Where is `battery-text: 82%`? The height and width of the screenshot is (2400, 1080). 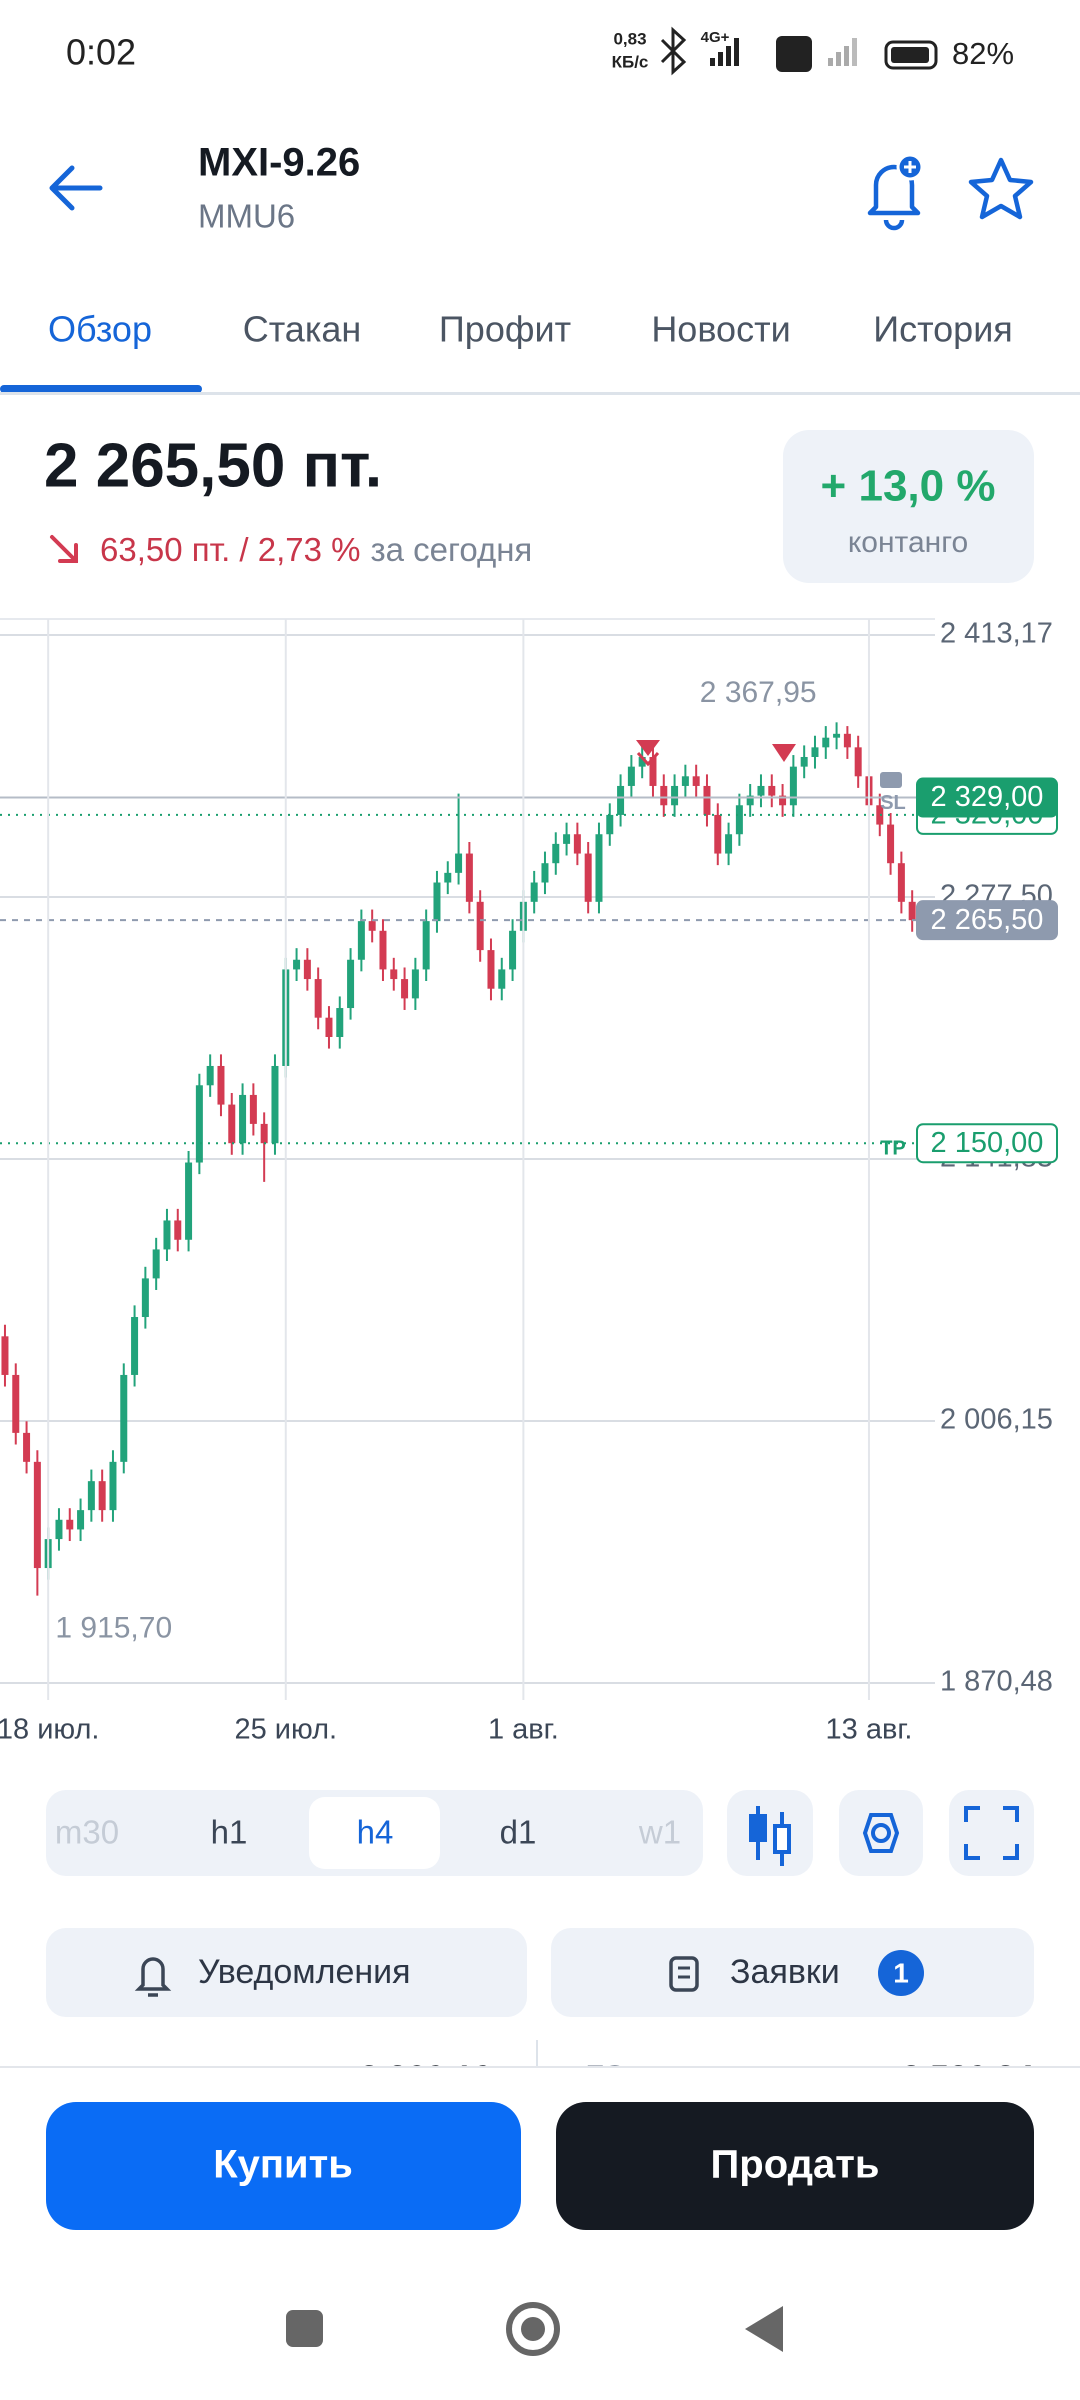
battery-text: 82% is located at coordinates (983, 53).